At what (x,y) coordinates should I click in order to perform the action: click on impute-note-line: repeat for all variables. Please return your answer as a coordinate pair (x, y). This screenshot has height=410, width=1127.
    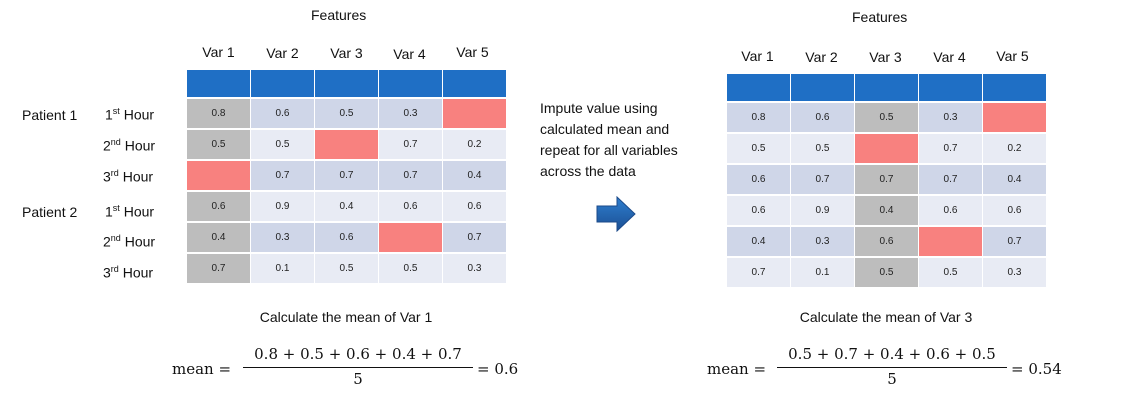
    Looking at the image, I should click on (609, 150).